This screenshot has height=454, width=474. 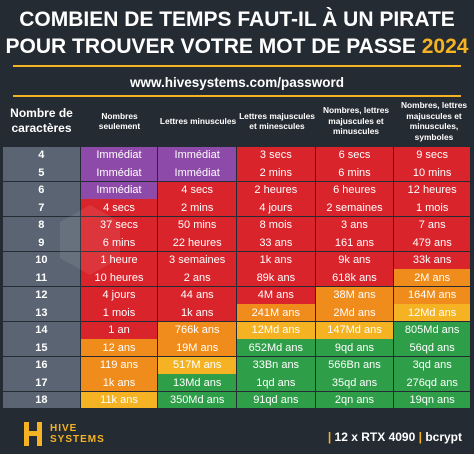 I want to click on character-count-cell: 9, so click(x=41, y=243).